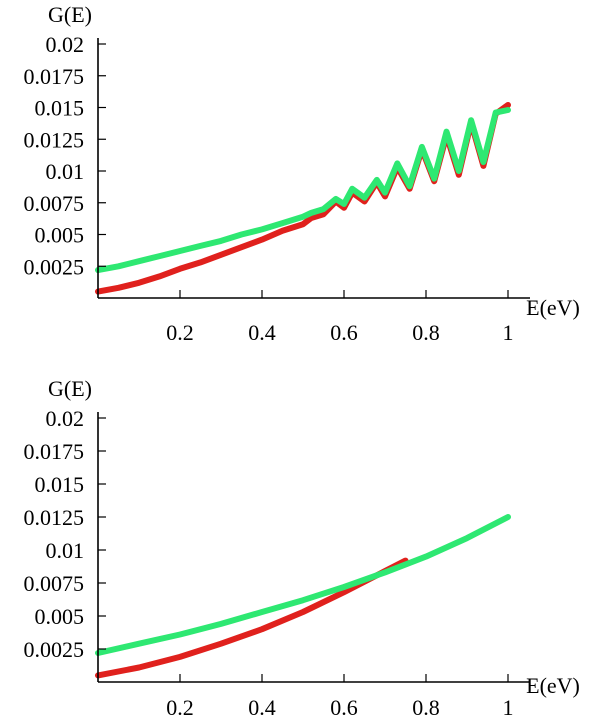  What do you see at coordinates (303, 585) in the screenshot?
I see `series-line-green` at bounding box center [303, 585].